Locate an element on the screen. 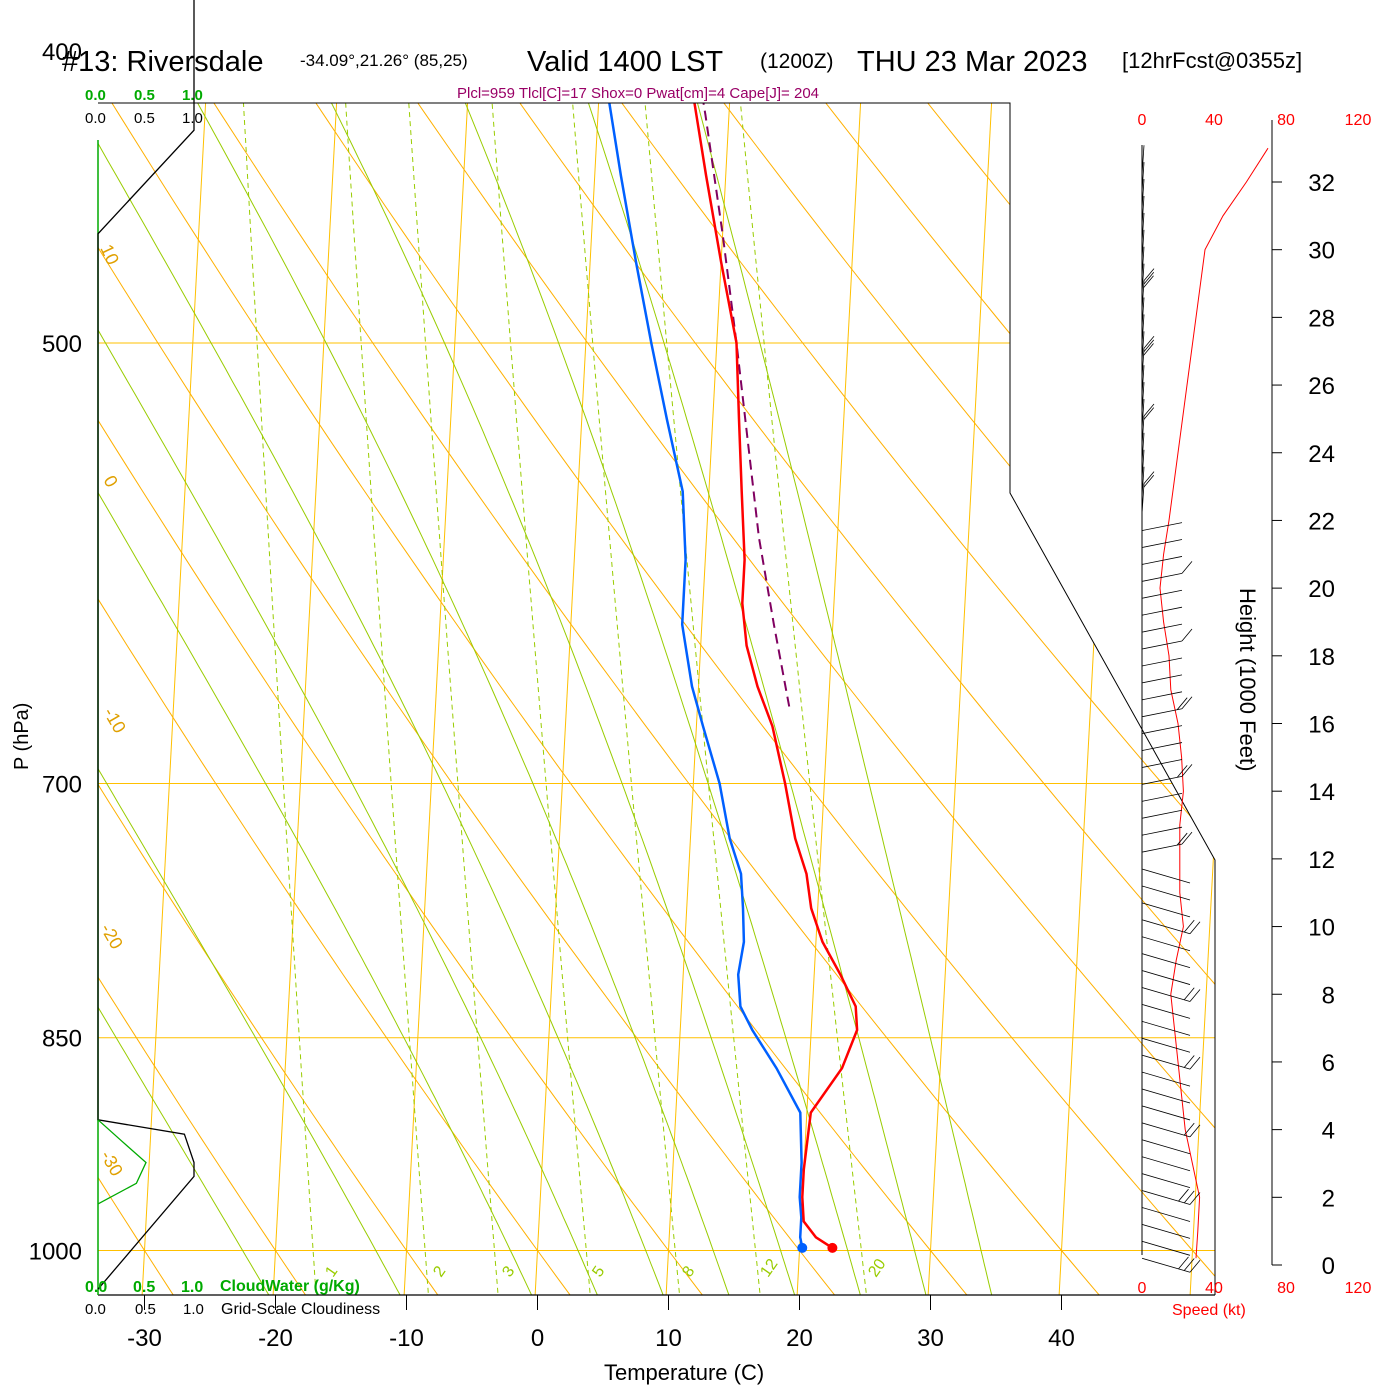  mixing-ratio-label: 2 is located at coordinates (439, 1271).